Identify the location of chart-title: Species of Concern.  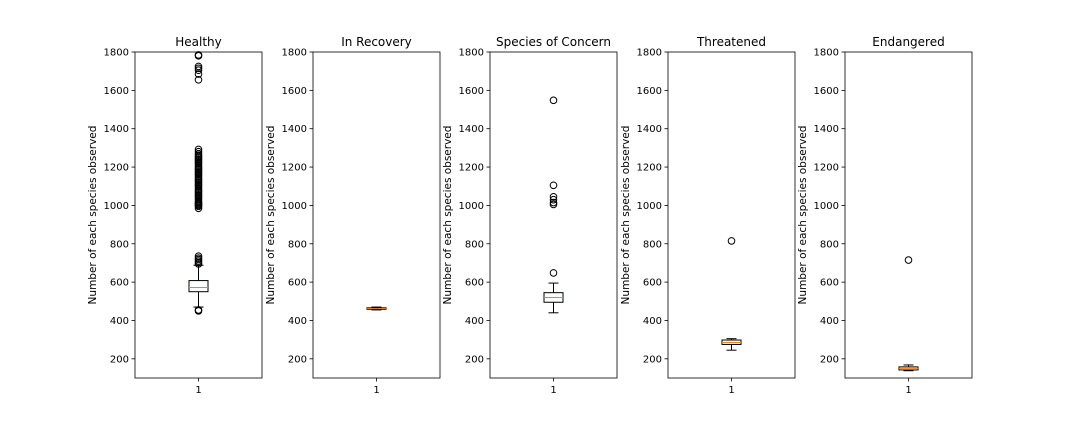
(553, 42).